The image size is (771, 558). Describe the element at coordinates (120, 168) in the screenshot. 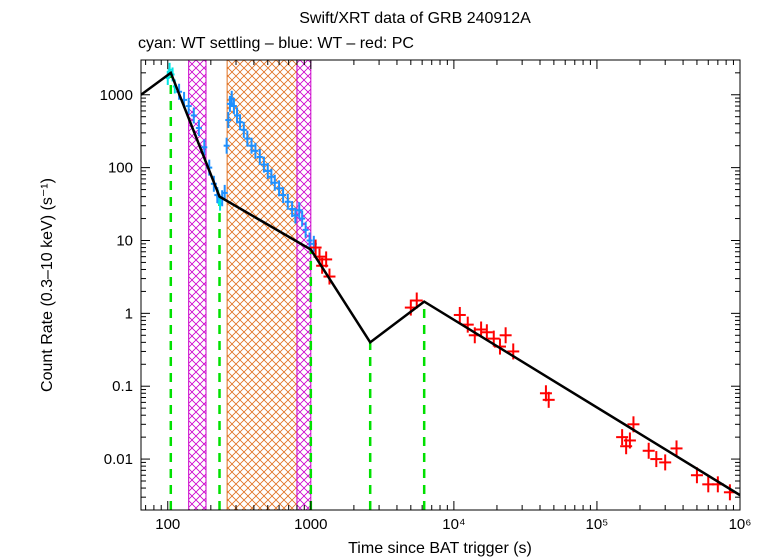

I see `y-tick-label: 100` at that location.